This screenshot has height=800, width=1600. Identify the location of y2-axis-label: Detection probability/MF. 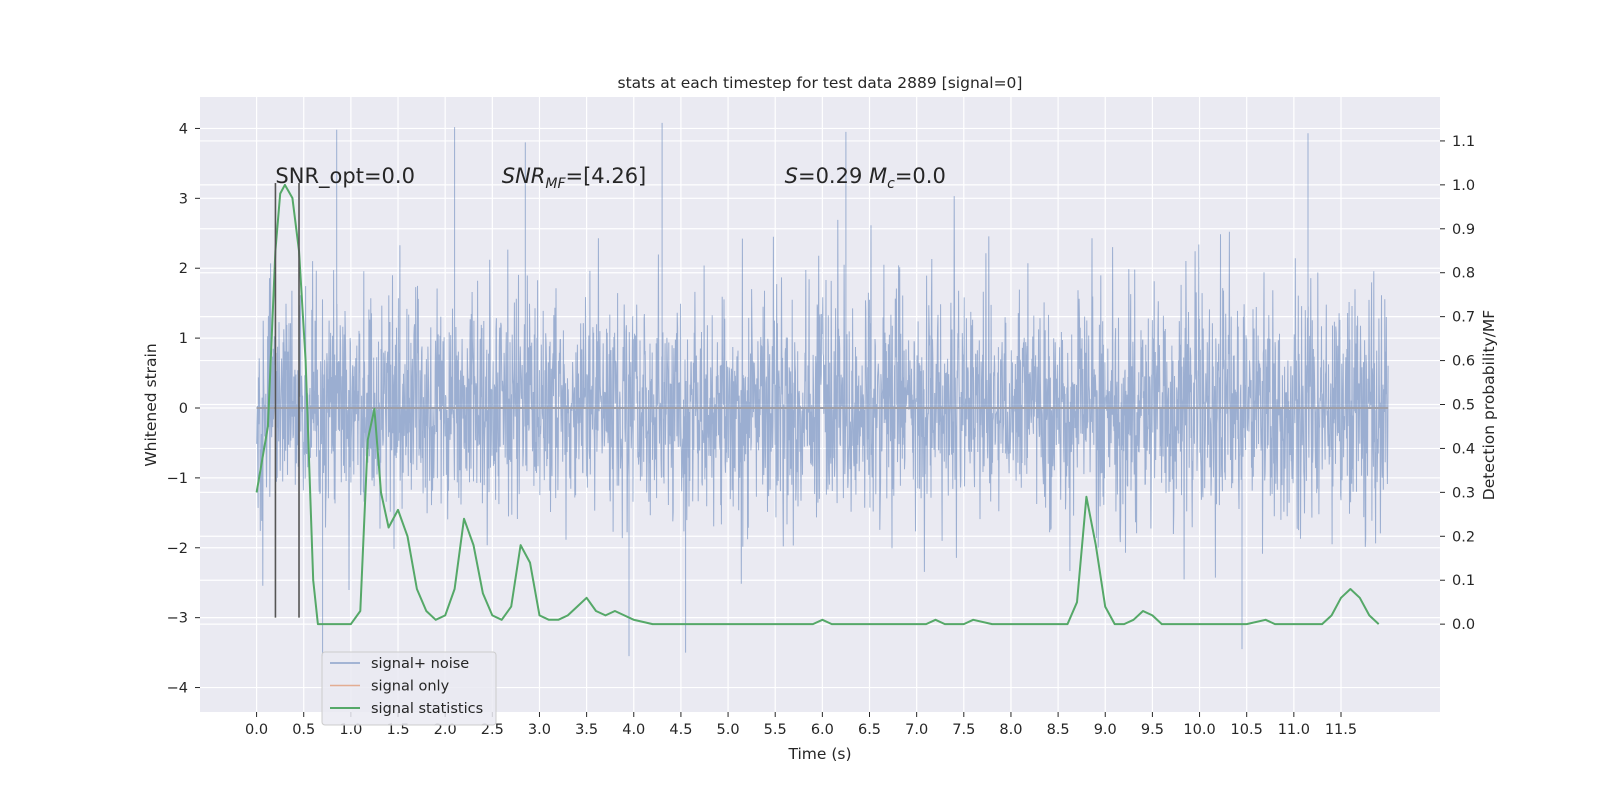
(1489, 405).